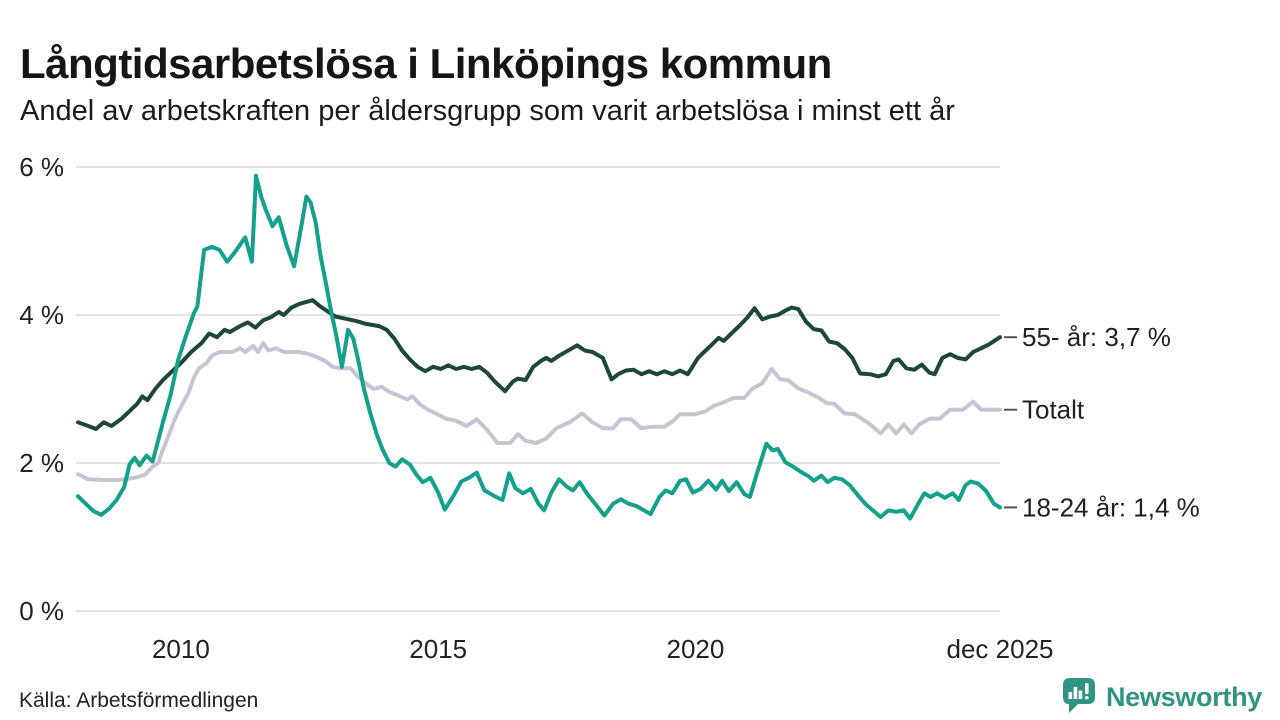 Image resolution: width=1280 pixels, height=720 pixels. I want to click on series-end-label-55plus: 55- år: 3,7 %, so click(1096, 337).